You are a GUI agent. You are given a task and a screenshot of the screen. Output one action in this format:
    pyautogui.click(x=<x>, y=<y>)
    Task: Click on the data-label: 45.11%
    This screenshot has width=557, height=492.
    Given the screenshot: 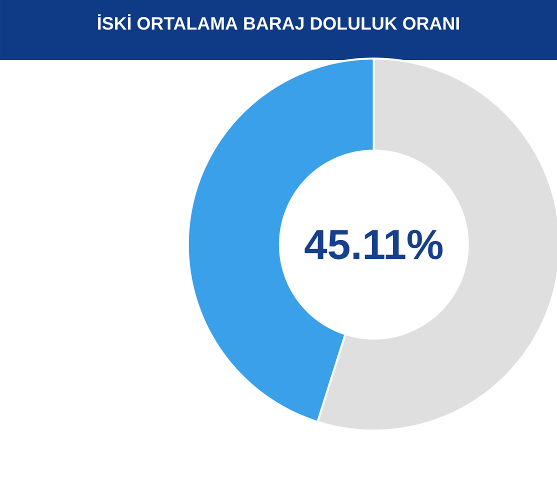 What is the action you would take?
    pyautogui.click(x=373, y=245)
    